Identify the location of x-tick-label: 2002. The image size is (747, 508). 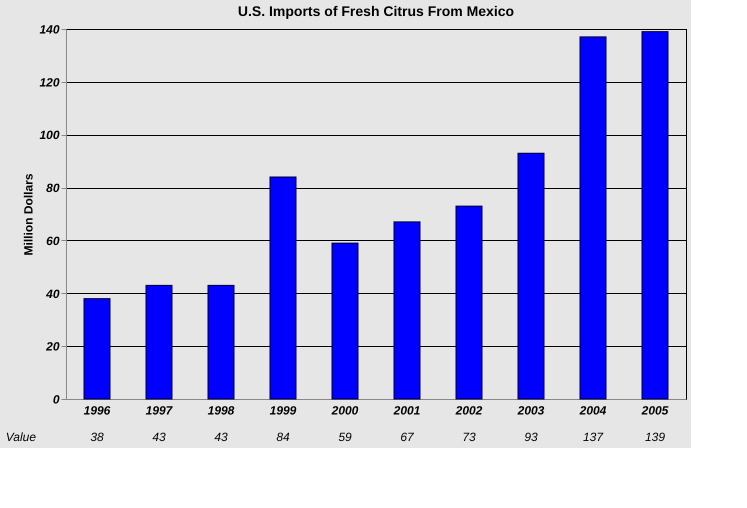
(468, 411).